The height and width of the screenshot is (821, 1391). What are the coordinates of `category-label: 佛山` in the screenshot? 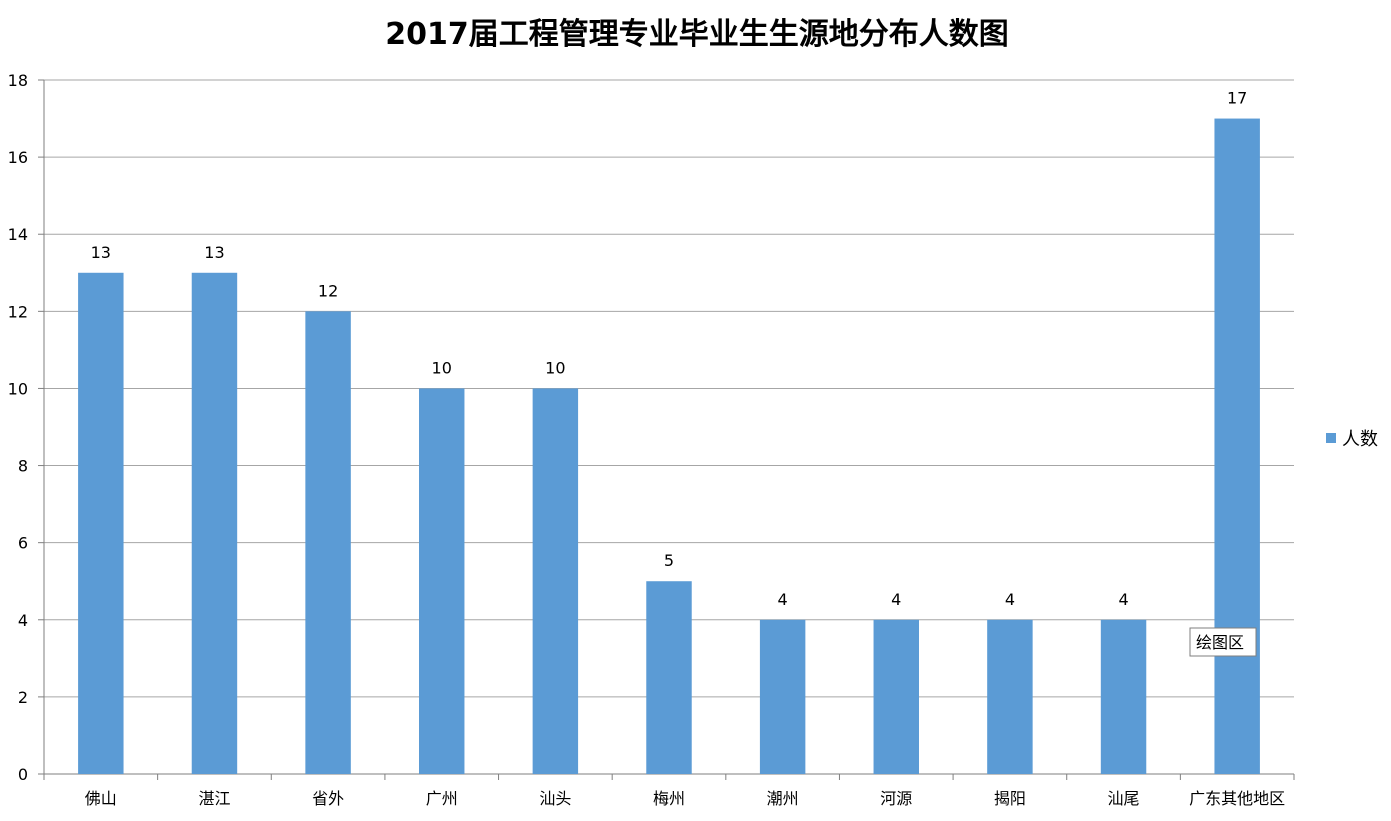 It's located at (101, 798).